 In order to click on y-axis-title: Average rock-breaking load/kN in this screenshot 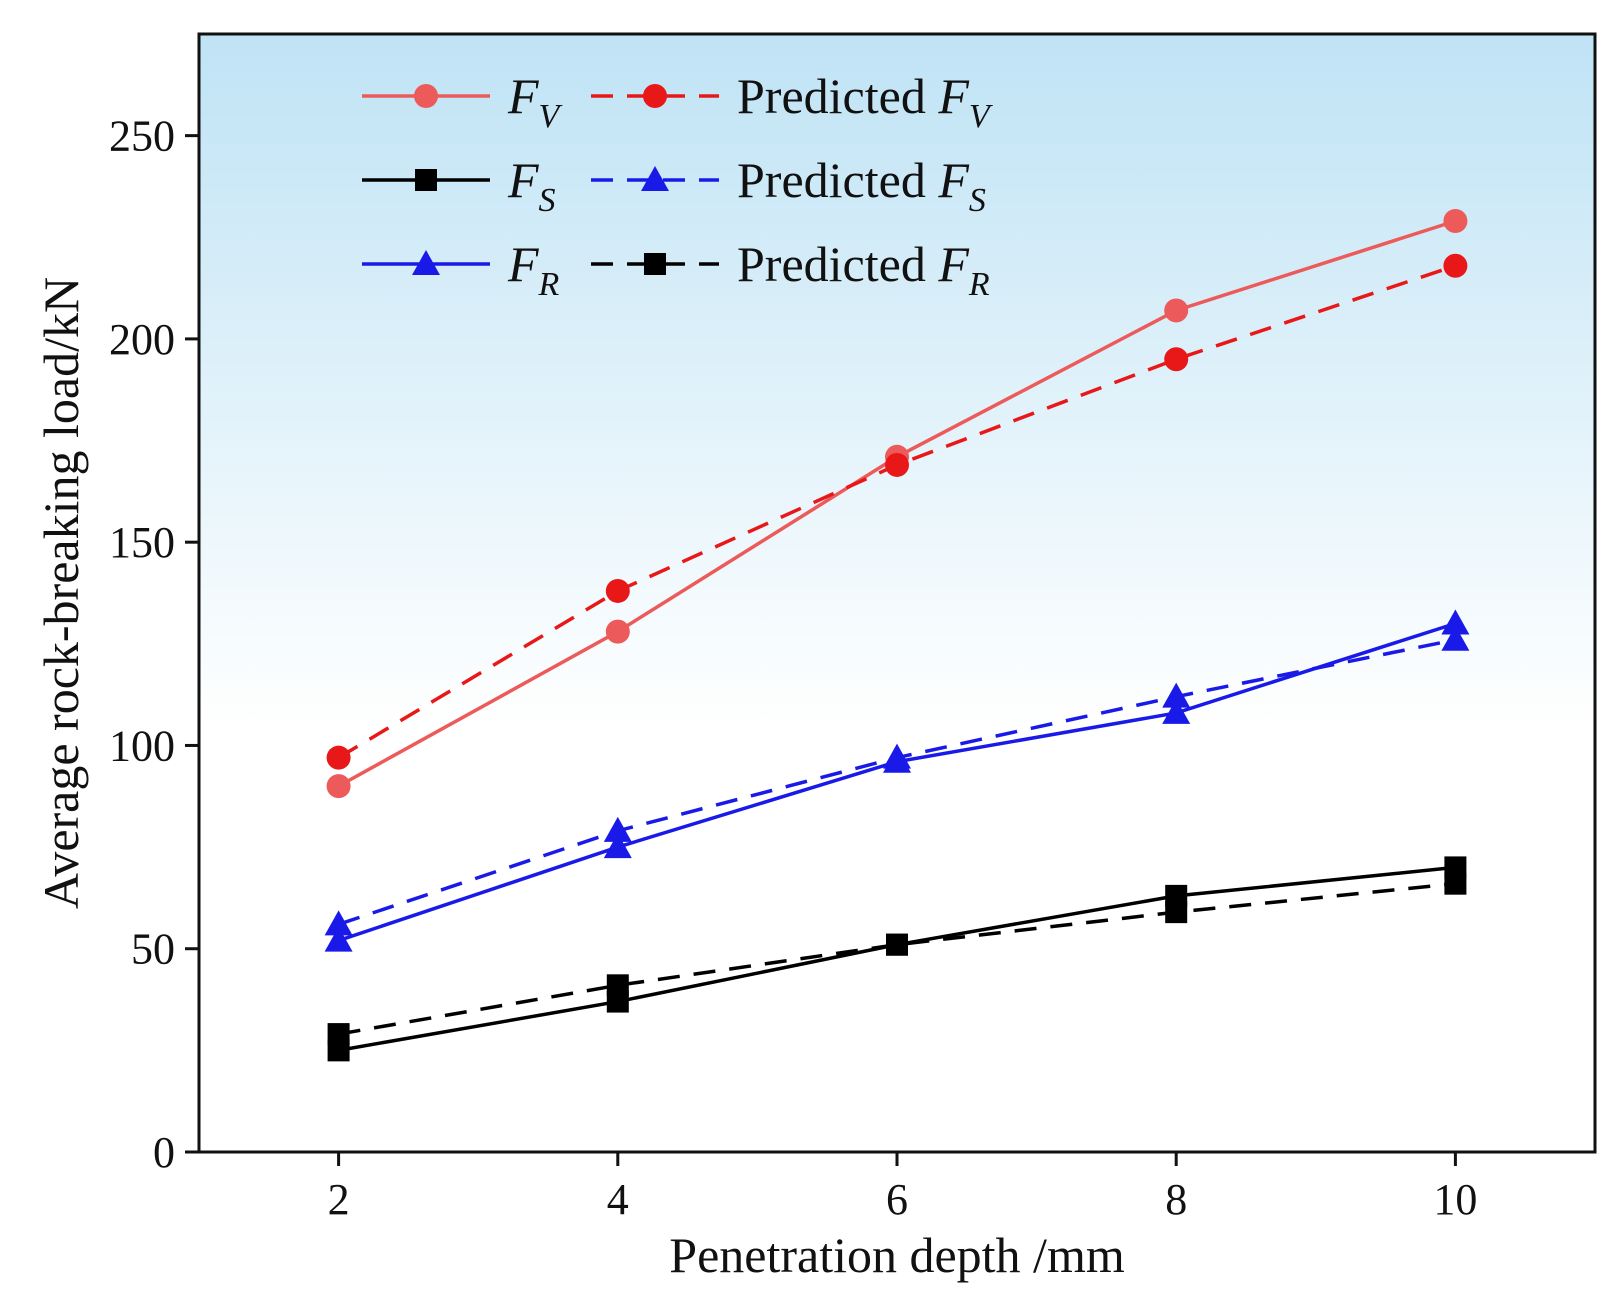, I will do `click(61, 593)`.